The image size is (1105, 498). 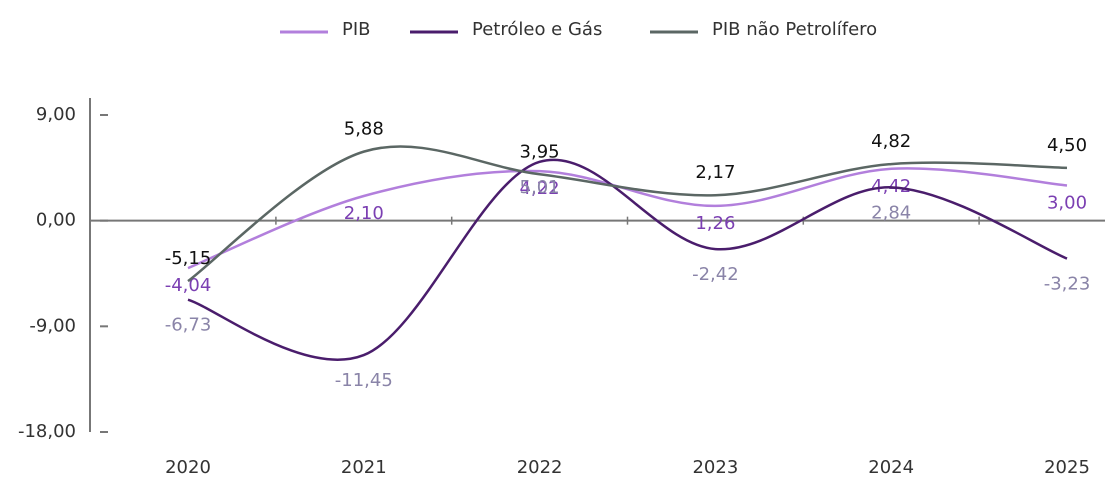 I want to click on x-tick-label: 2023, so click(x=715, y=467).